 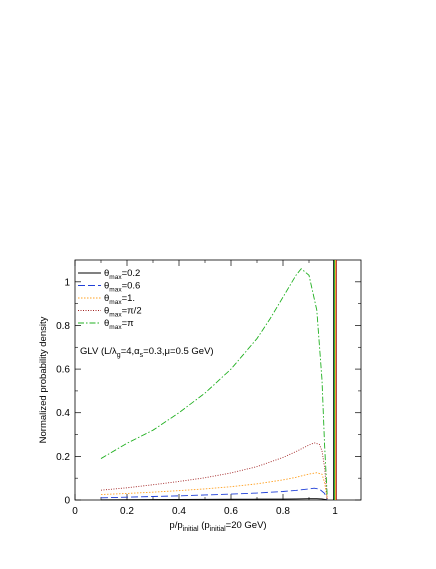 What do you see at coordinates (63, 457) in the screenshot?
I see `y-tick-label: 0.2` at bounding box center [63, 457].